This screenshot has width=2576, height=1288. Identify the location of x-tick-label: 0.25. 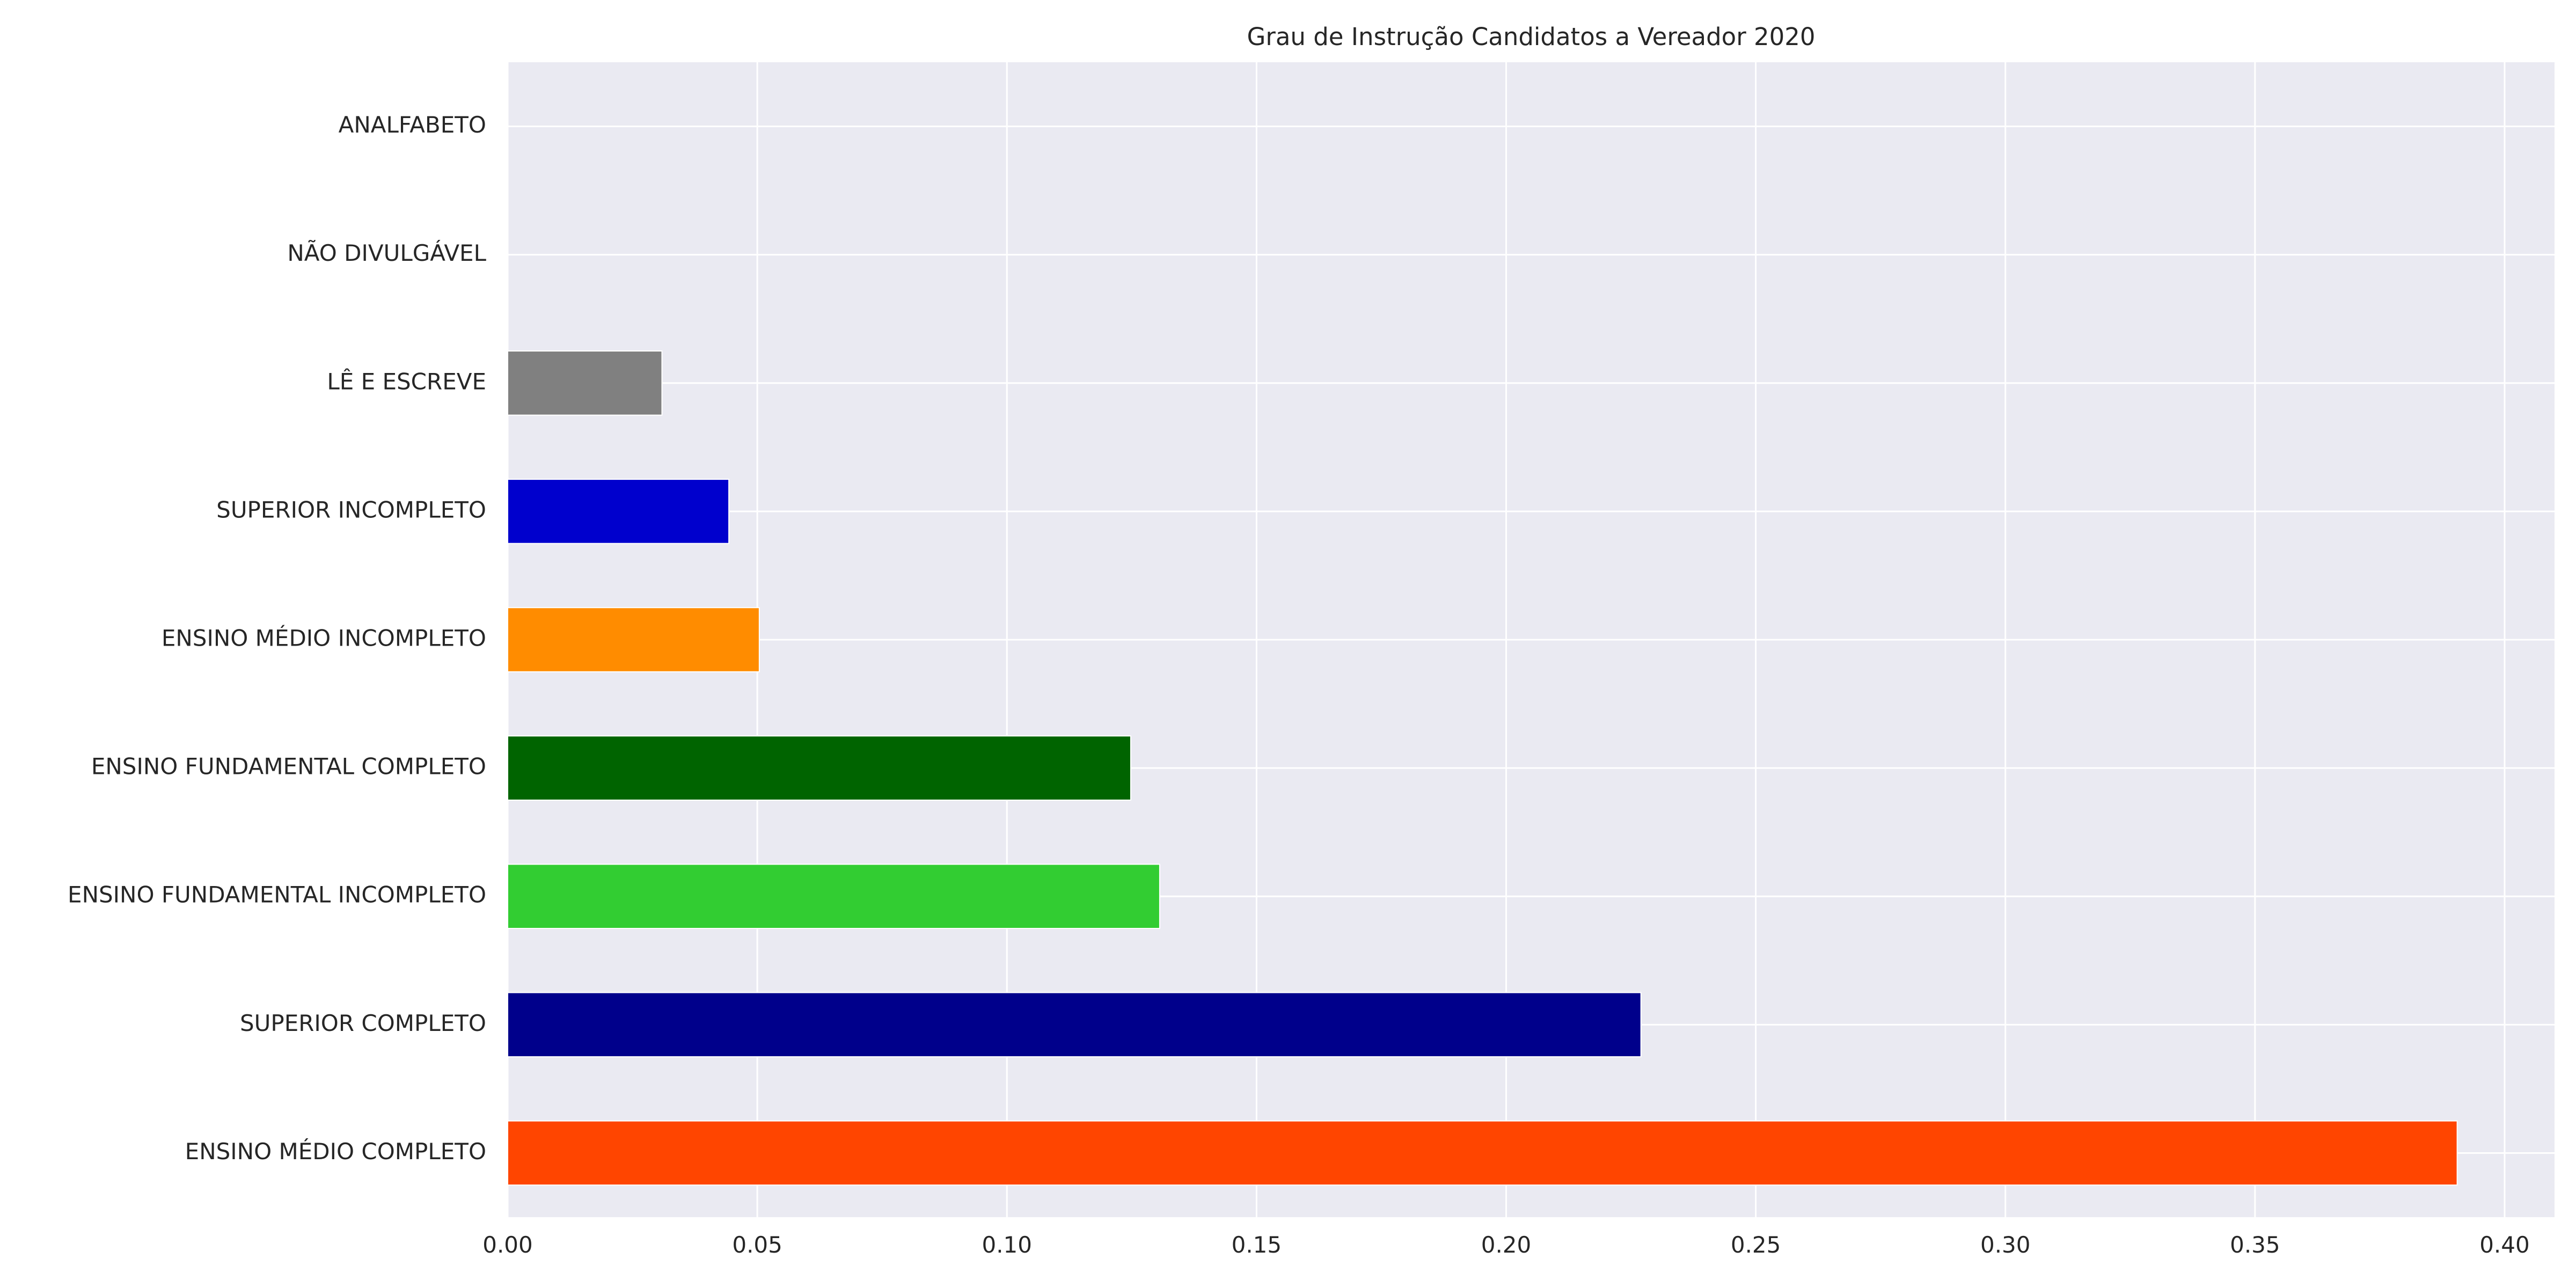
(1756, 1245).